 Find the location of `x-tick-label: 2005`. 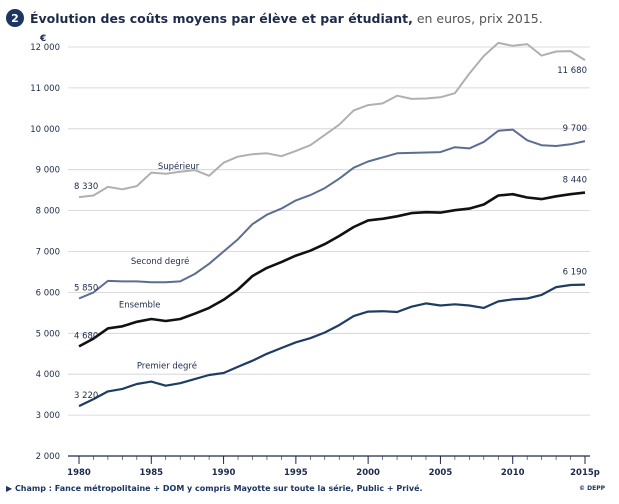

x-tick-label: 2005 is located at coordinates (441, 473).